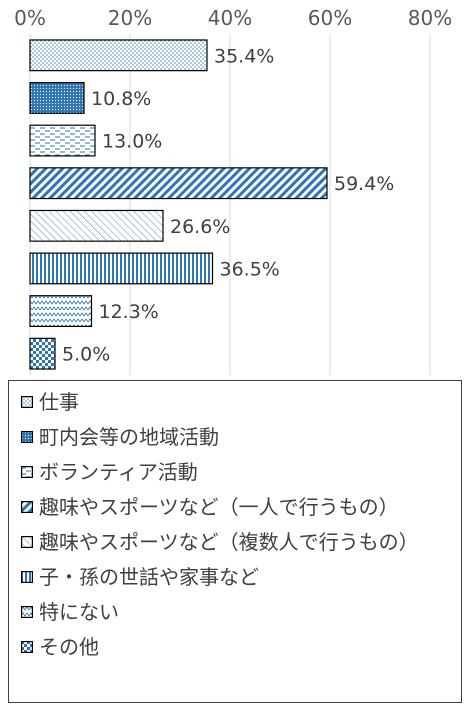  Describe the element at coordinates (86, 355) in the screenshot. I see `data-label: 5.0%` at that location.